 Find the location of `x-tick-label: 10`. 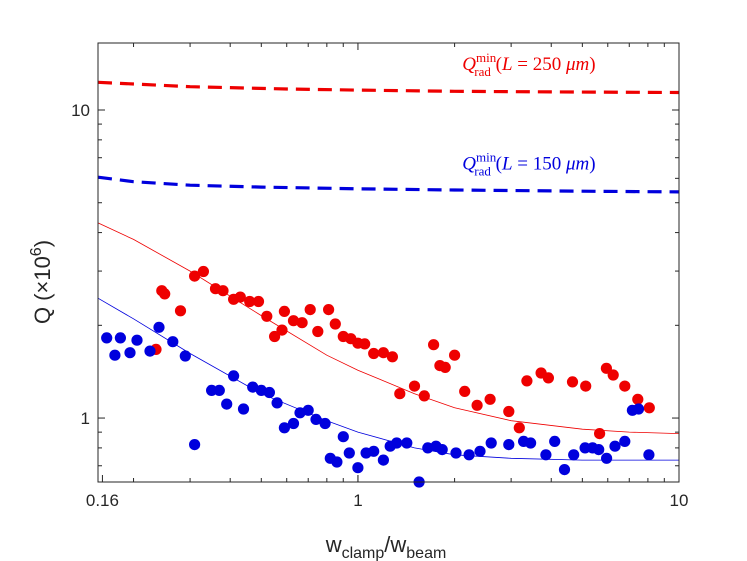

x-tick-label: 10 is located at coordinates (679, 500).